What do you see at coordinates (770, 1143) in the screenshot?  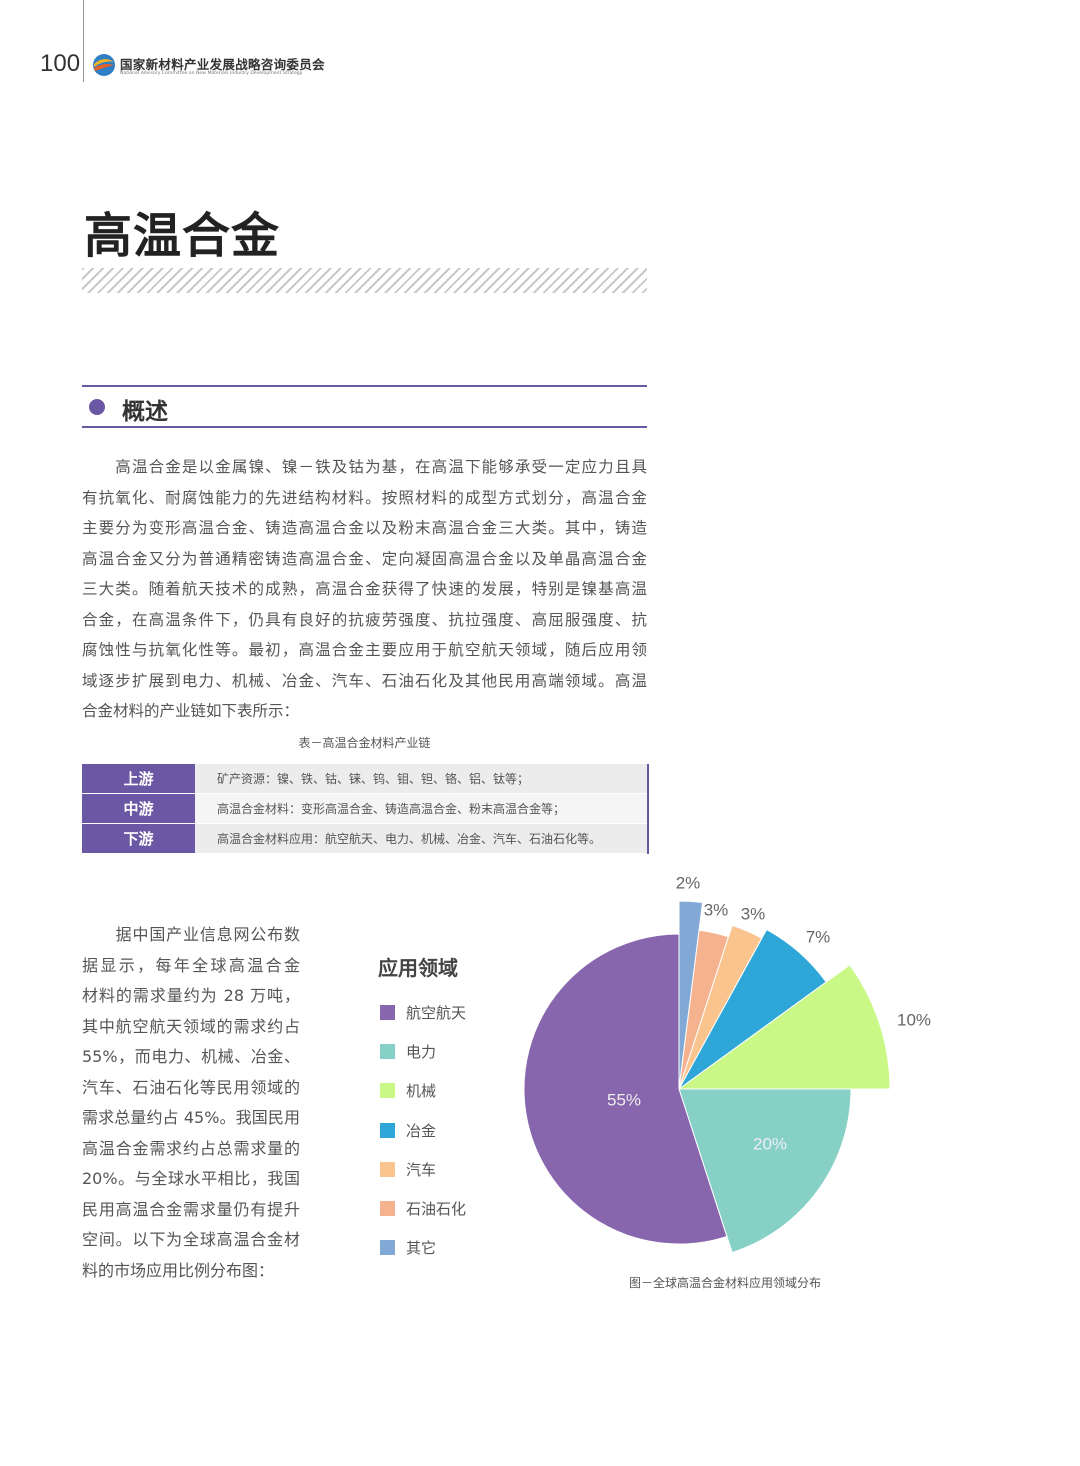 I see `slice-label: 20%` at bounding box center [770, 1143].